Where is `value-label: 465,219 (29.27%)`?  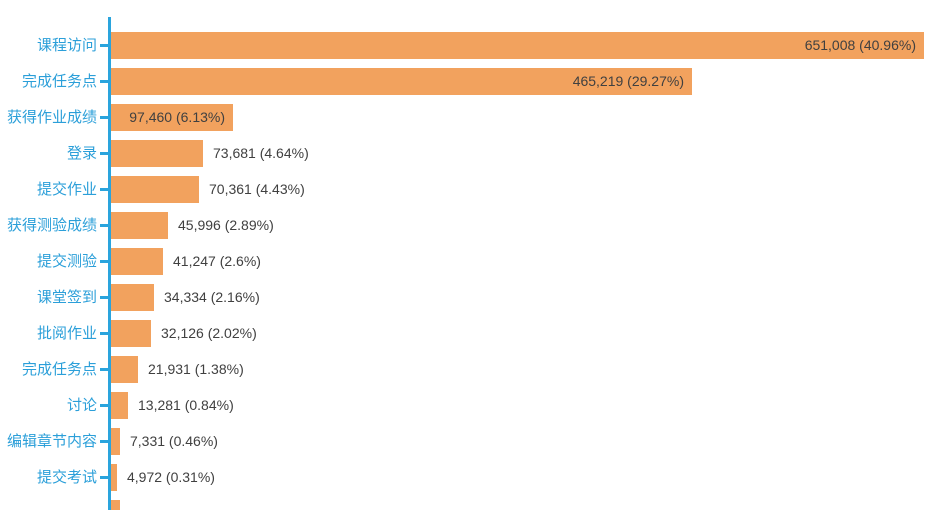 value-label: 465,219 (29.27%) is located at coordinates (628, 81).